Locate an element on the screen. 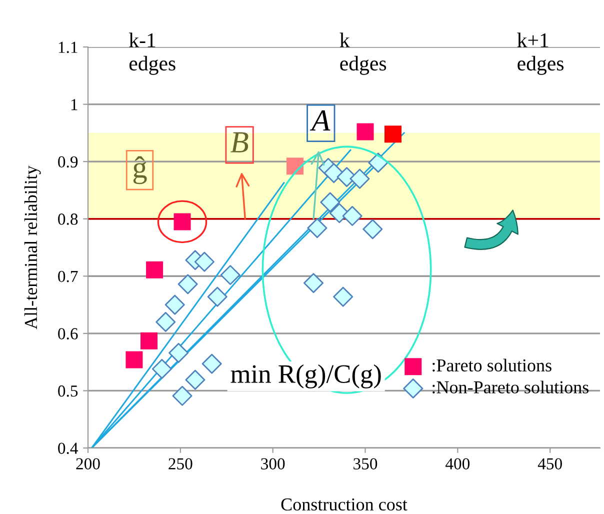 This screenshot has width=604, height=514. y-tick-label: 0.4 is located at coordinates (68, 448).